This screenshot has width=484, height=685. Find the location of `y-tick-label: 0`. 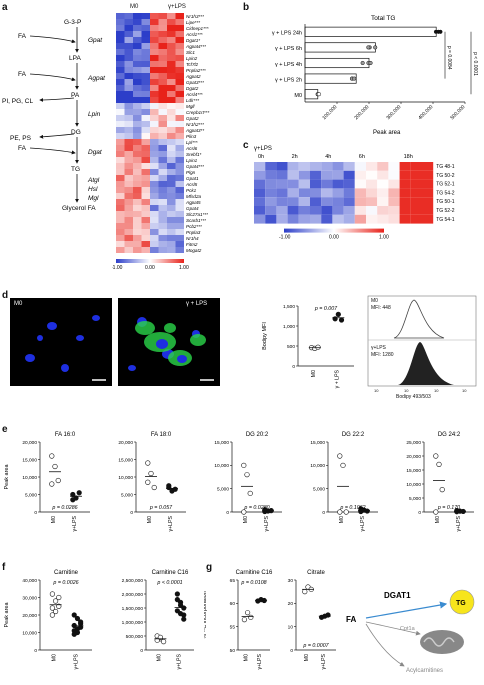

y-tick-label: 0 is located at coordinates (293, 367).